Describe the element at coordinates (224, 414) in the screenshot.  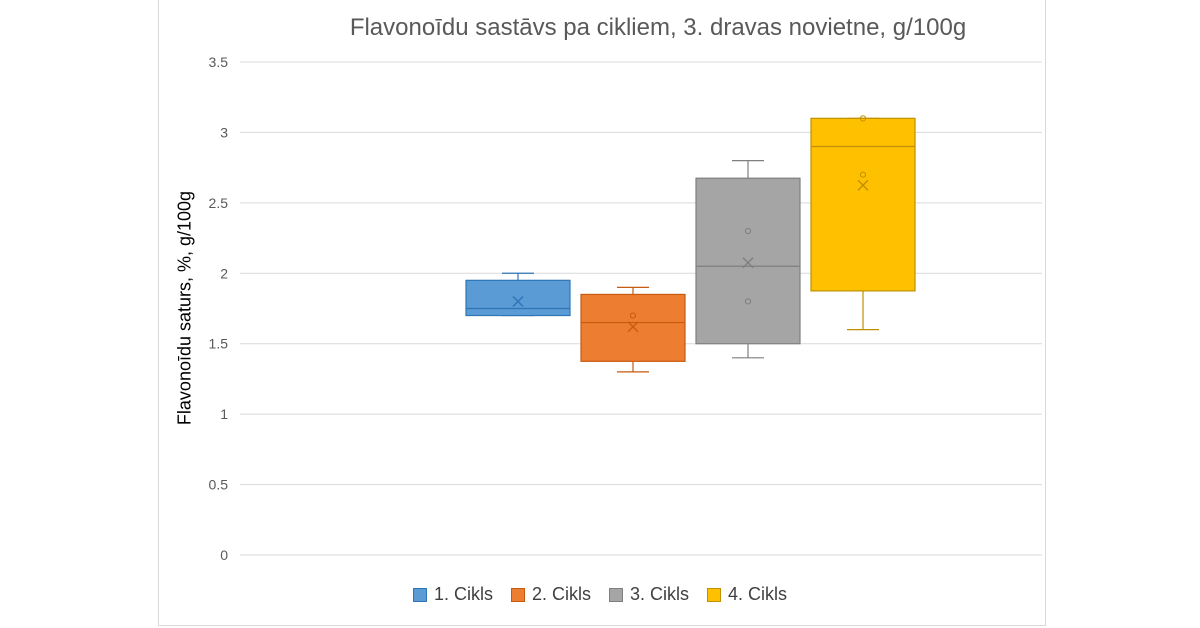
I see `y-tick-label: 1` at that location.